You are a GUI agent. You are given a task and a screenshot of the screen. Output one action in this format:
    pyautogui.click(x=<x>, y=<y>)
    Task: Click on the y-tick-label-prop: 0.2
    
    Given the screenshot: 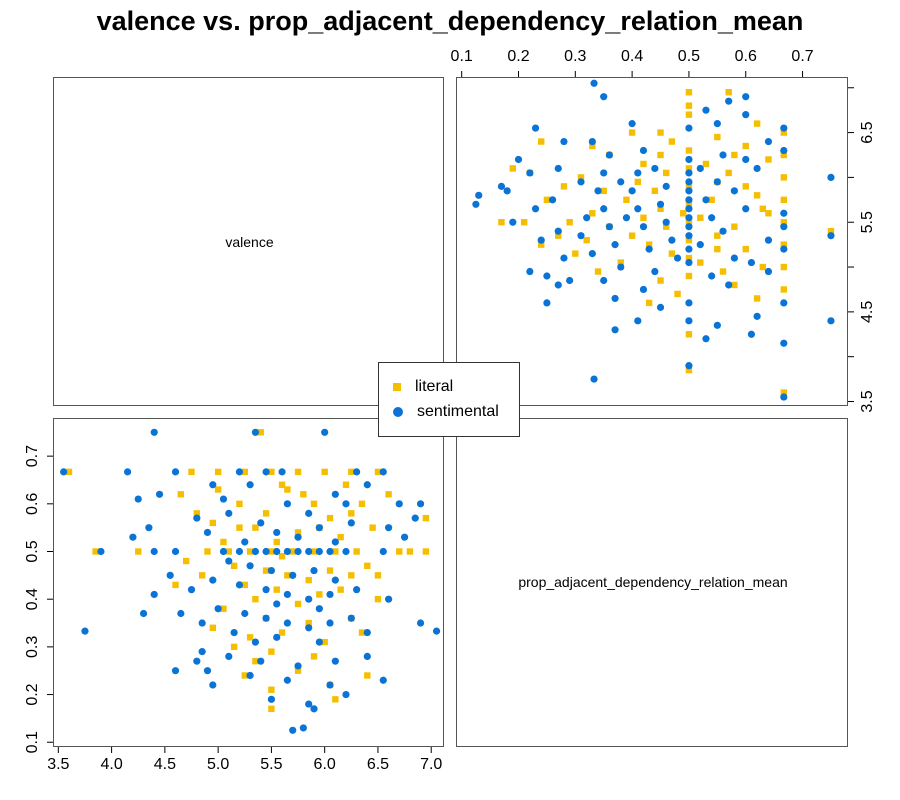 What is the action you would take?
    pyautogui.click(x=32, y=694)
    